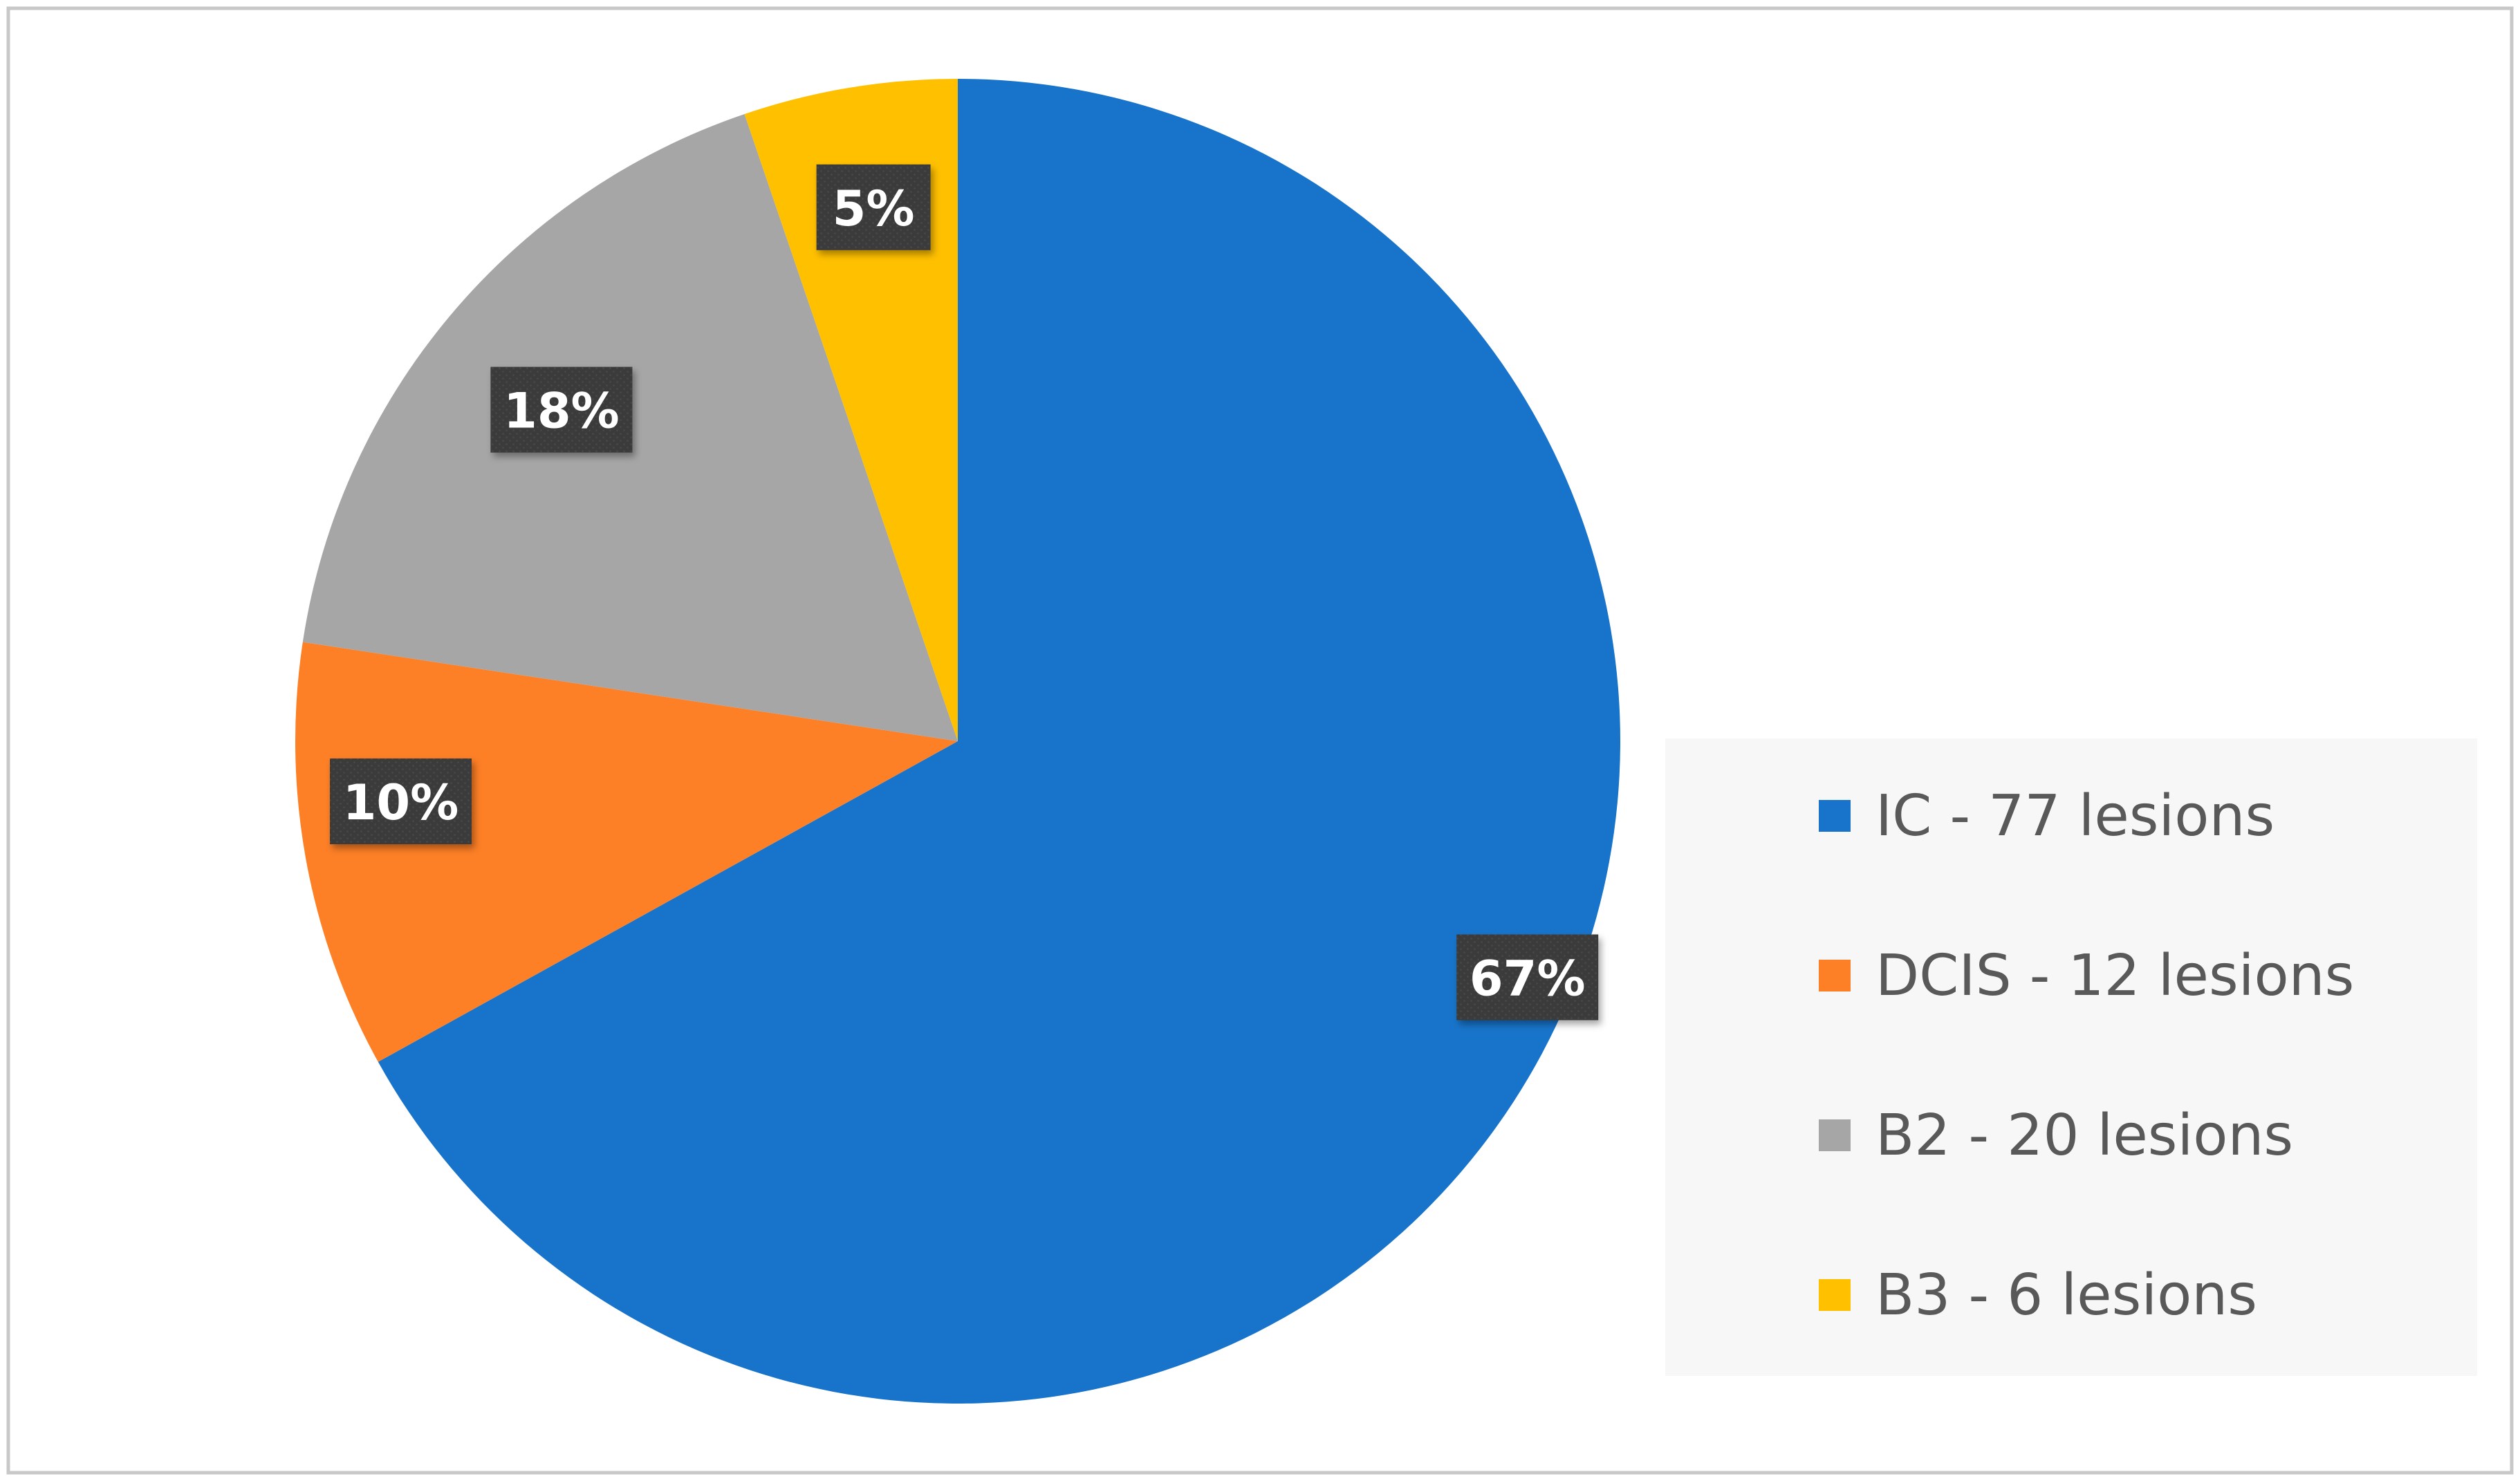 The image size is (2520, 1481). What do you see at coordinates (2084, 1135) in the screenshot?
I see `legend-label: B2 - 20 lesions` at bounding box center [2084, 1135].